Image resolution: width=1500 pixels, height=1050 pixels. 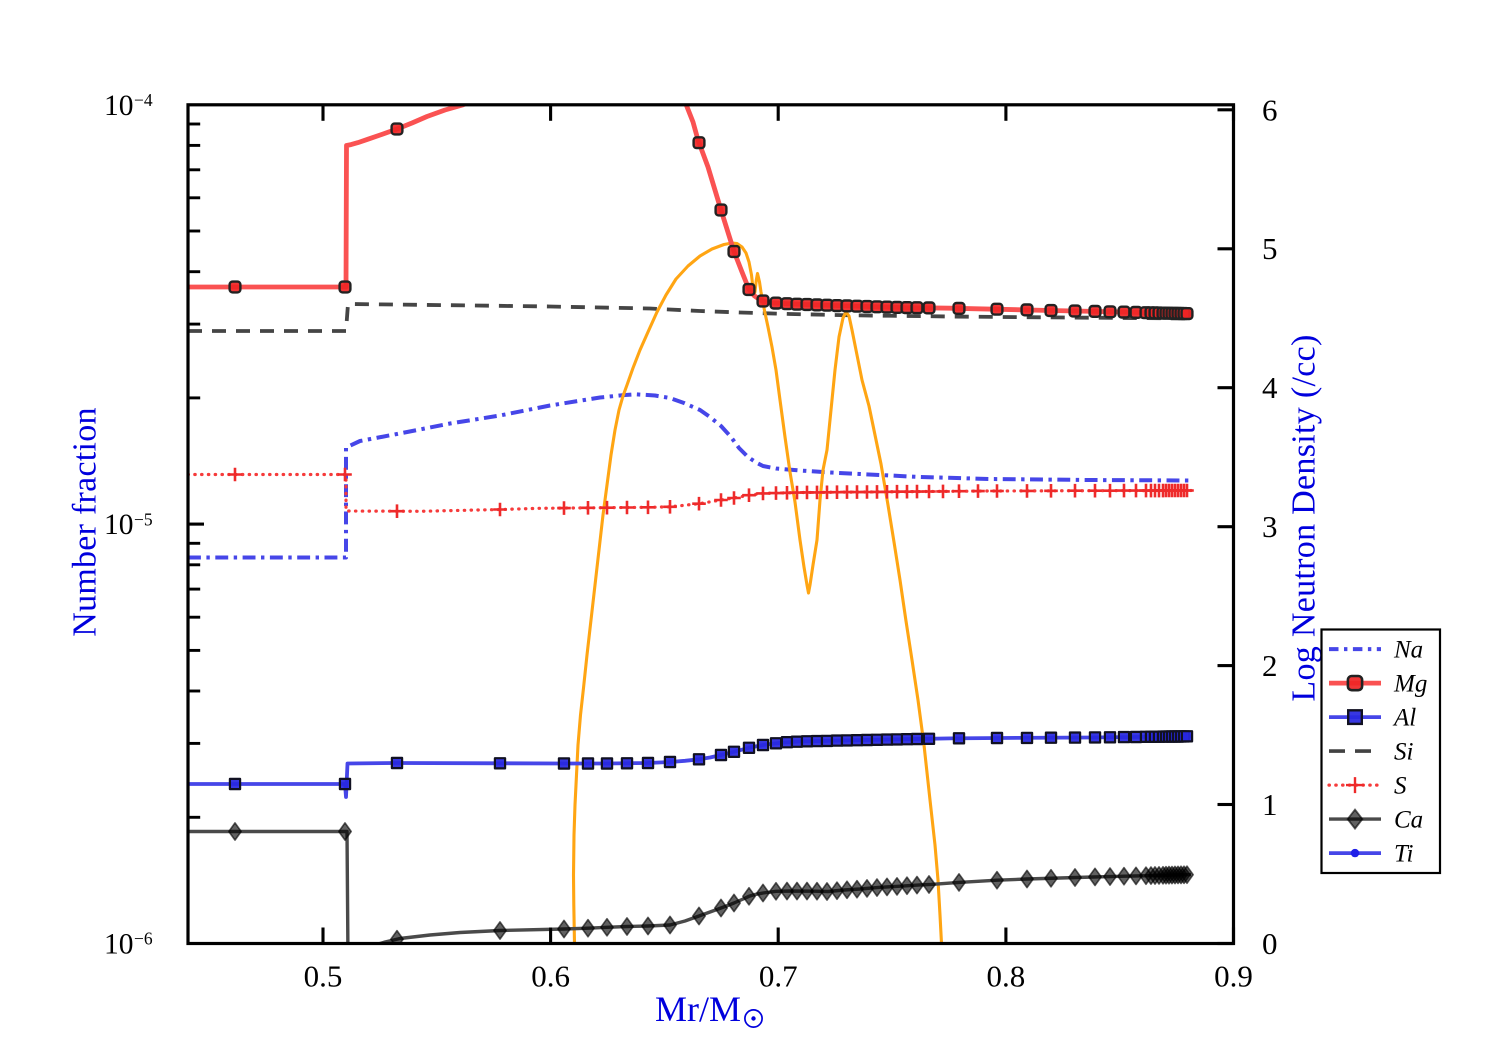 What do you see at coordinates (1408, 650) in the screenshot?
I see `svg-text: Na` at bounding box center [1408, 650].